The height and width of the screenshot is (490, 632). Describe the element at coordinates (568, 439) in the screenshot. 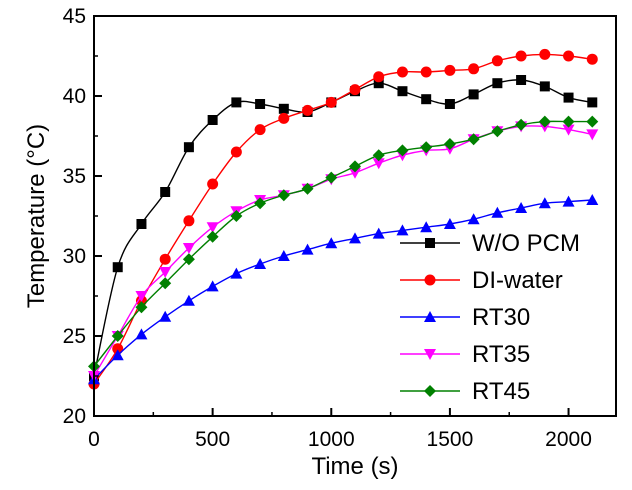

I see `x-tick-label-4: 2000` at that location.